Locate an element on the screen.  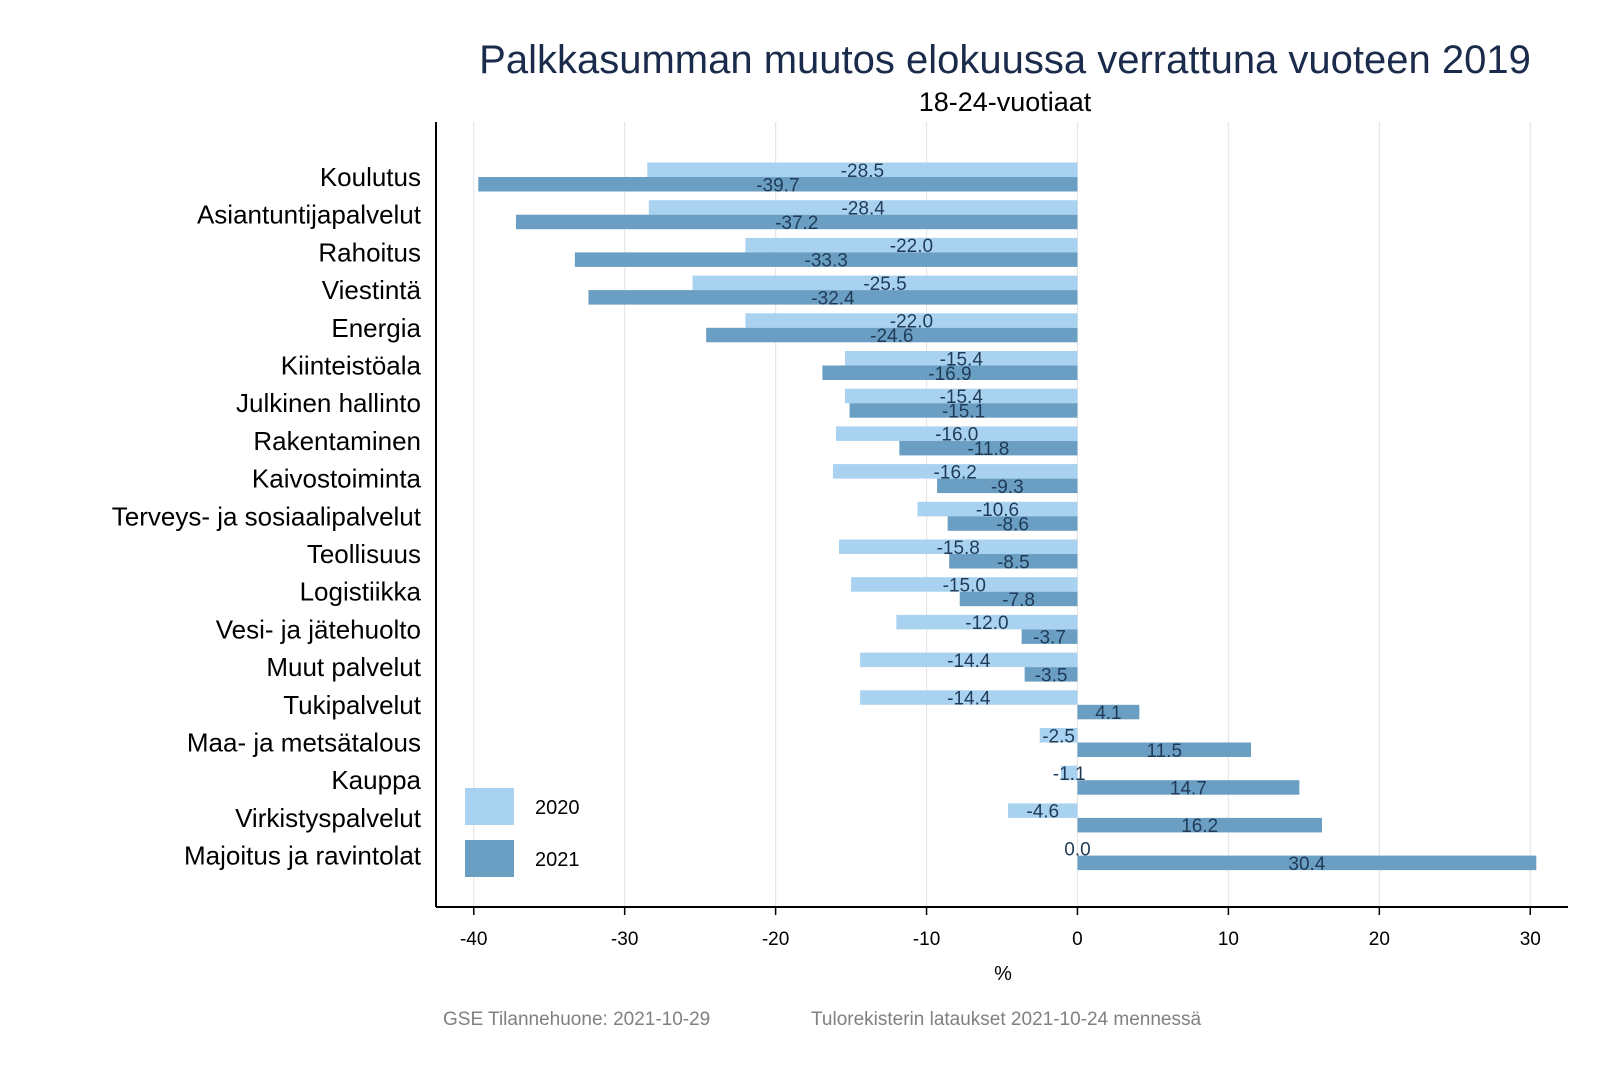
data-label-2021-virkistyspalvelut: 16.2 is located at coordinates (1199, 826).